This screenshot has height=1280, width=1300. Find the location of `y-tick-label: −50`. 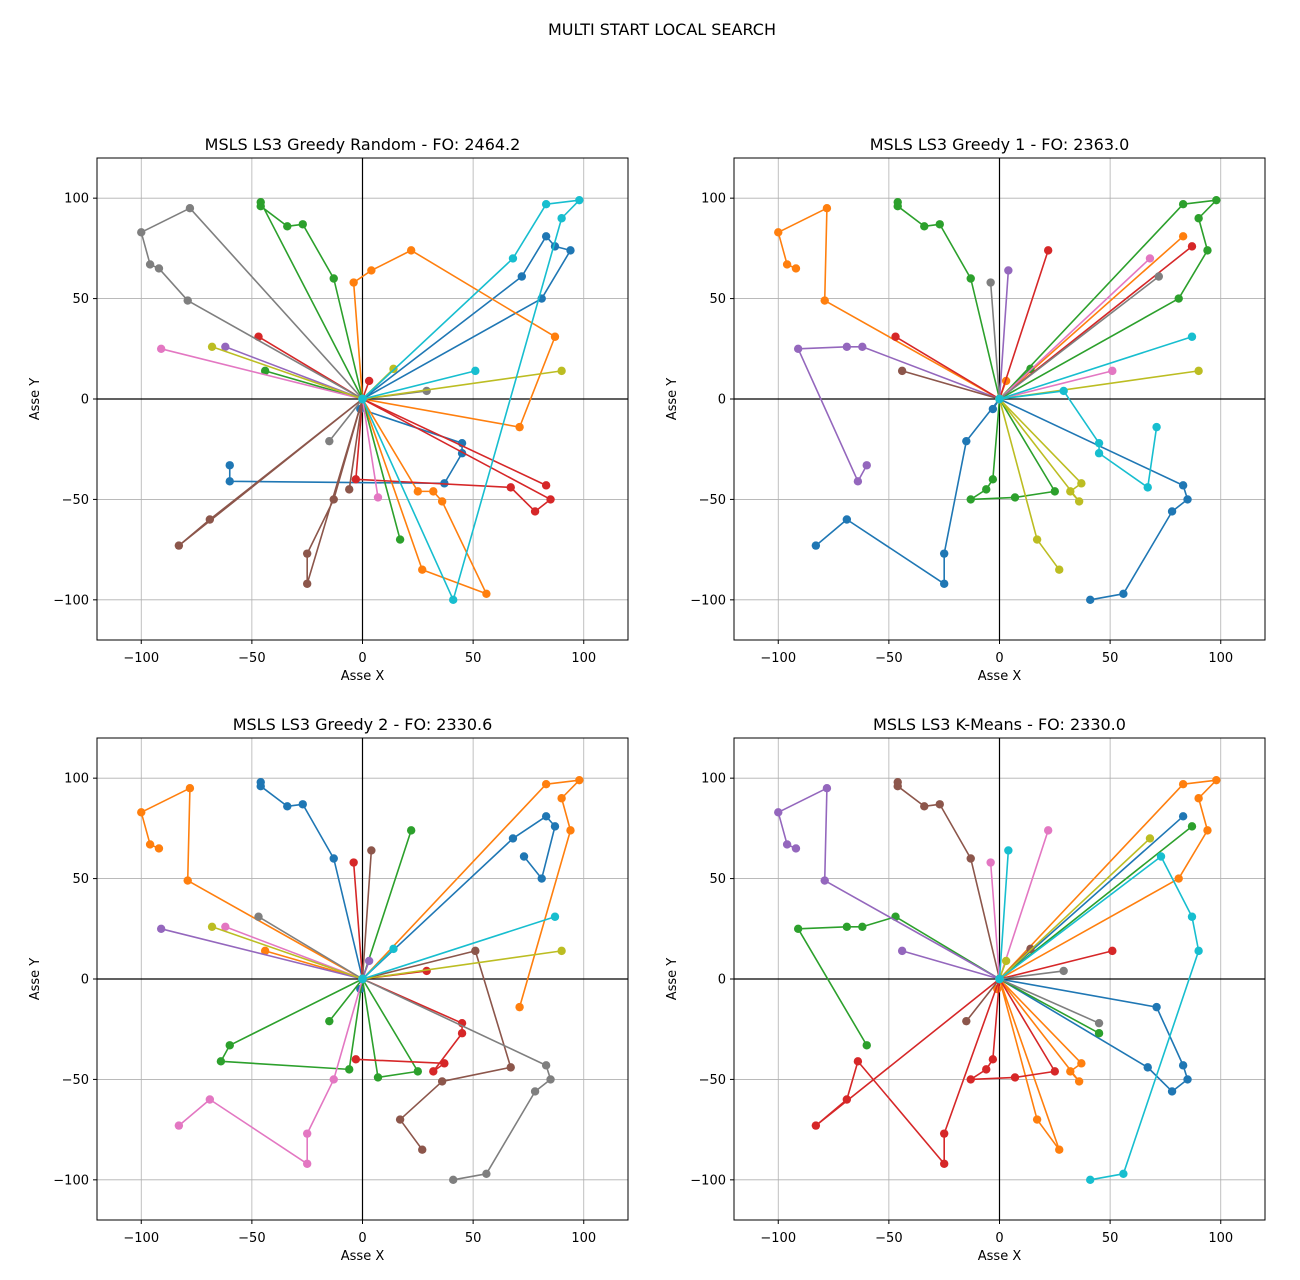

y-tick-label: −50 is located at coordinates (712, 500).